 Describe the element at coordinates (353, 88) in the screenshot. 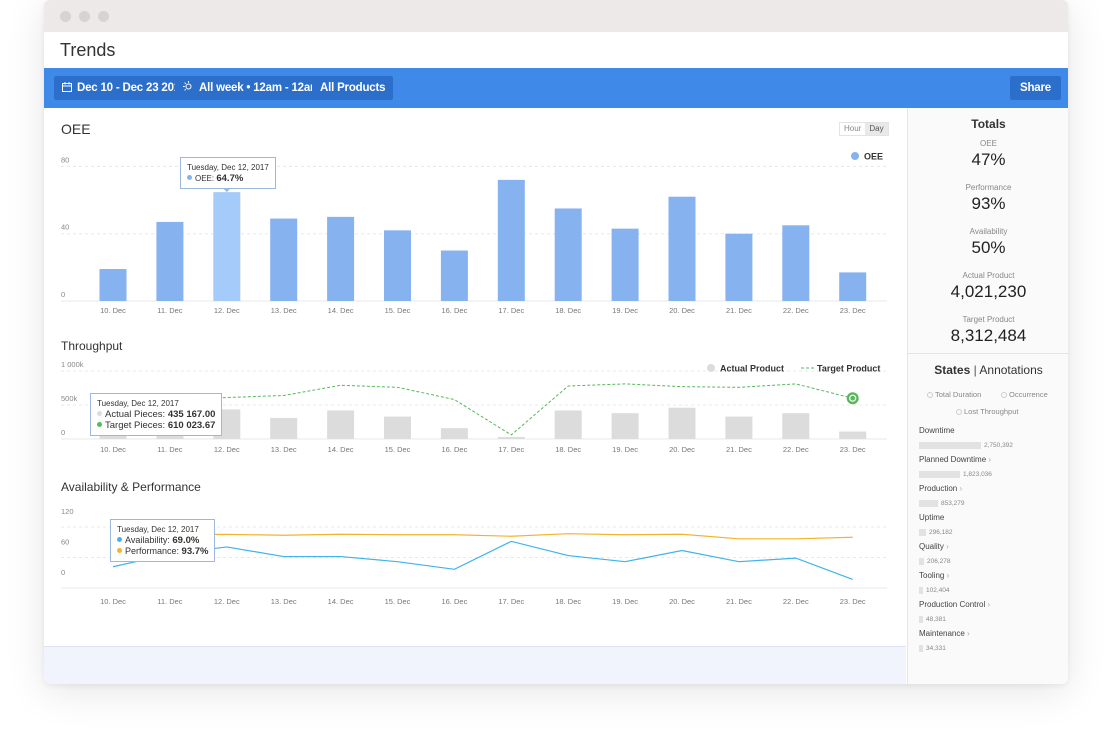

I see `product-filter-button: All Products` at that location.